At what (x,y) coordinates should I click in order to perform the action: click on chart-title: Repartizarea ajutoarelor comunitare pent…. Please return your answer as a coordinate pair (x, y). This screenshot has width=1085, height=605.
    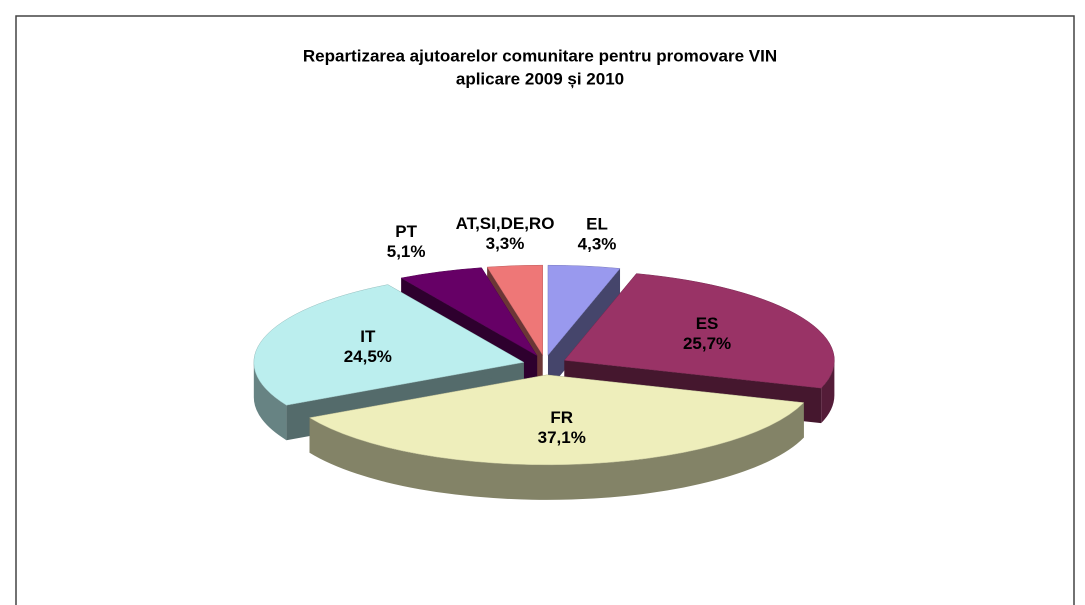
    Looking at the image, I should click on (540, 55).